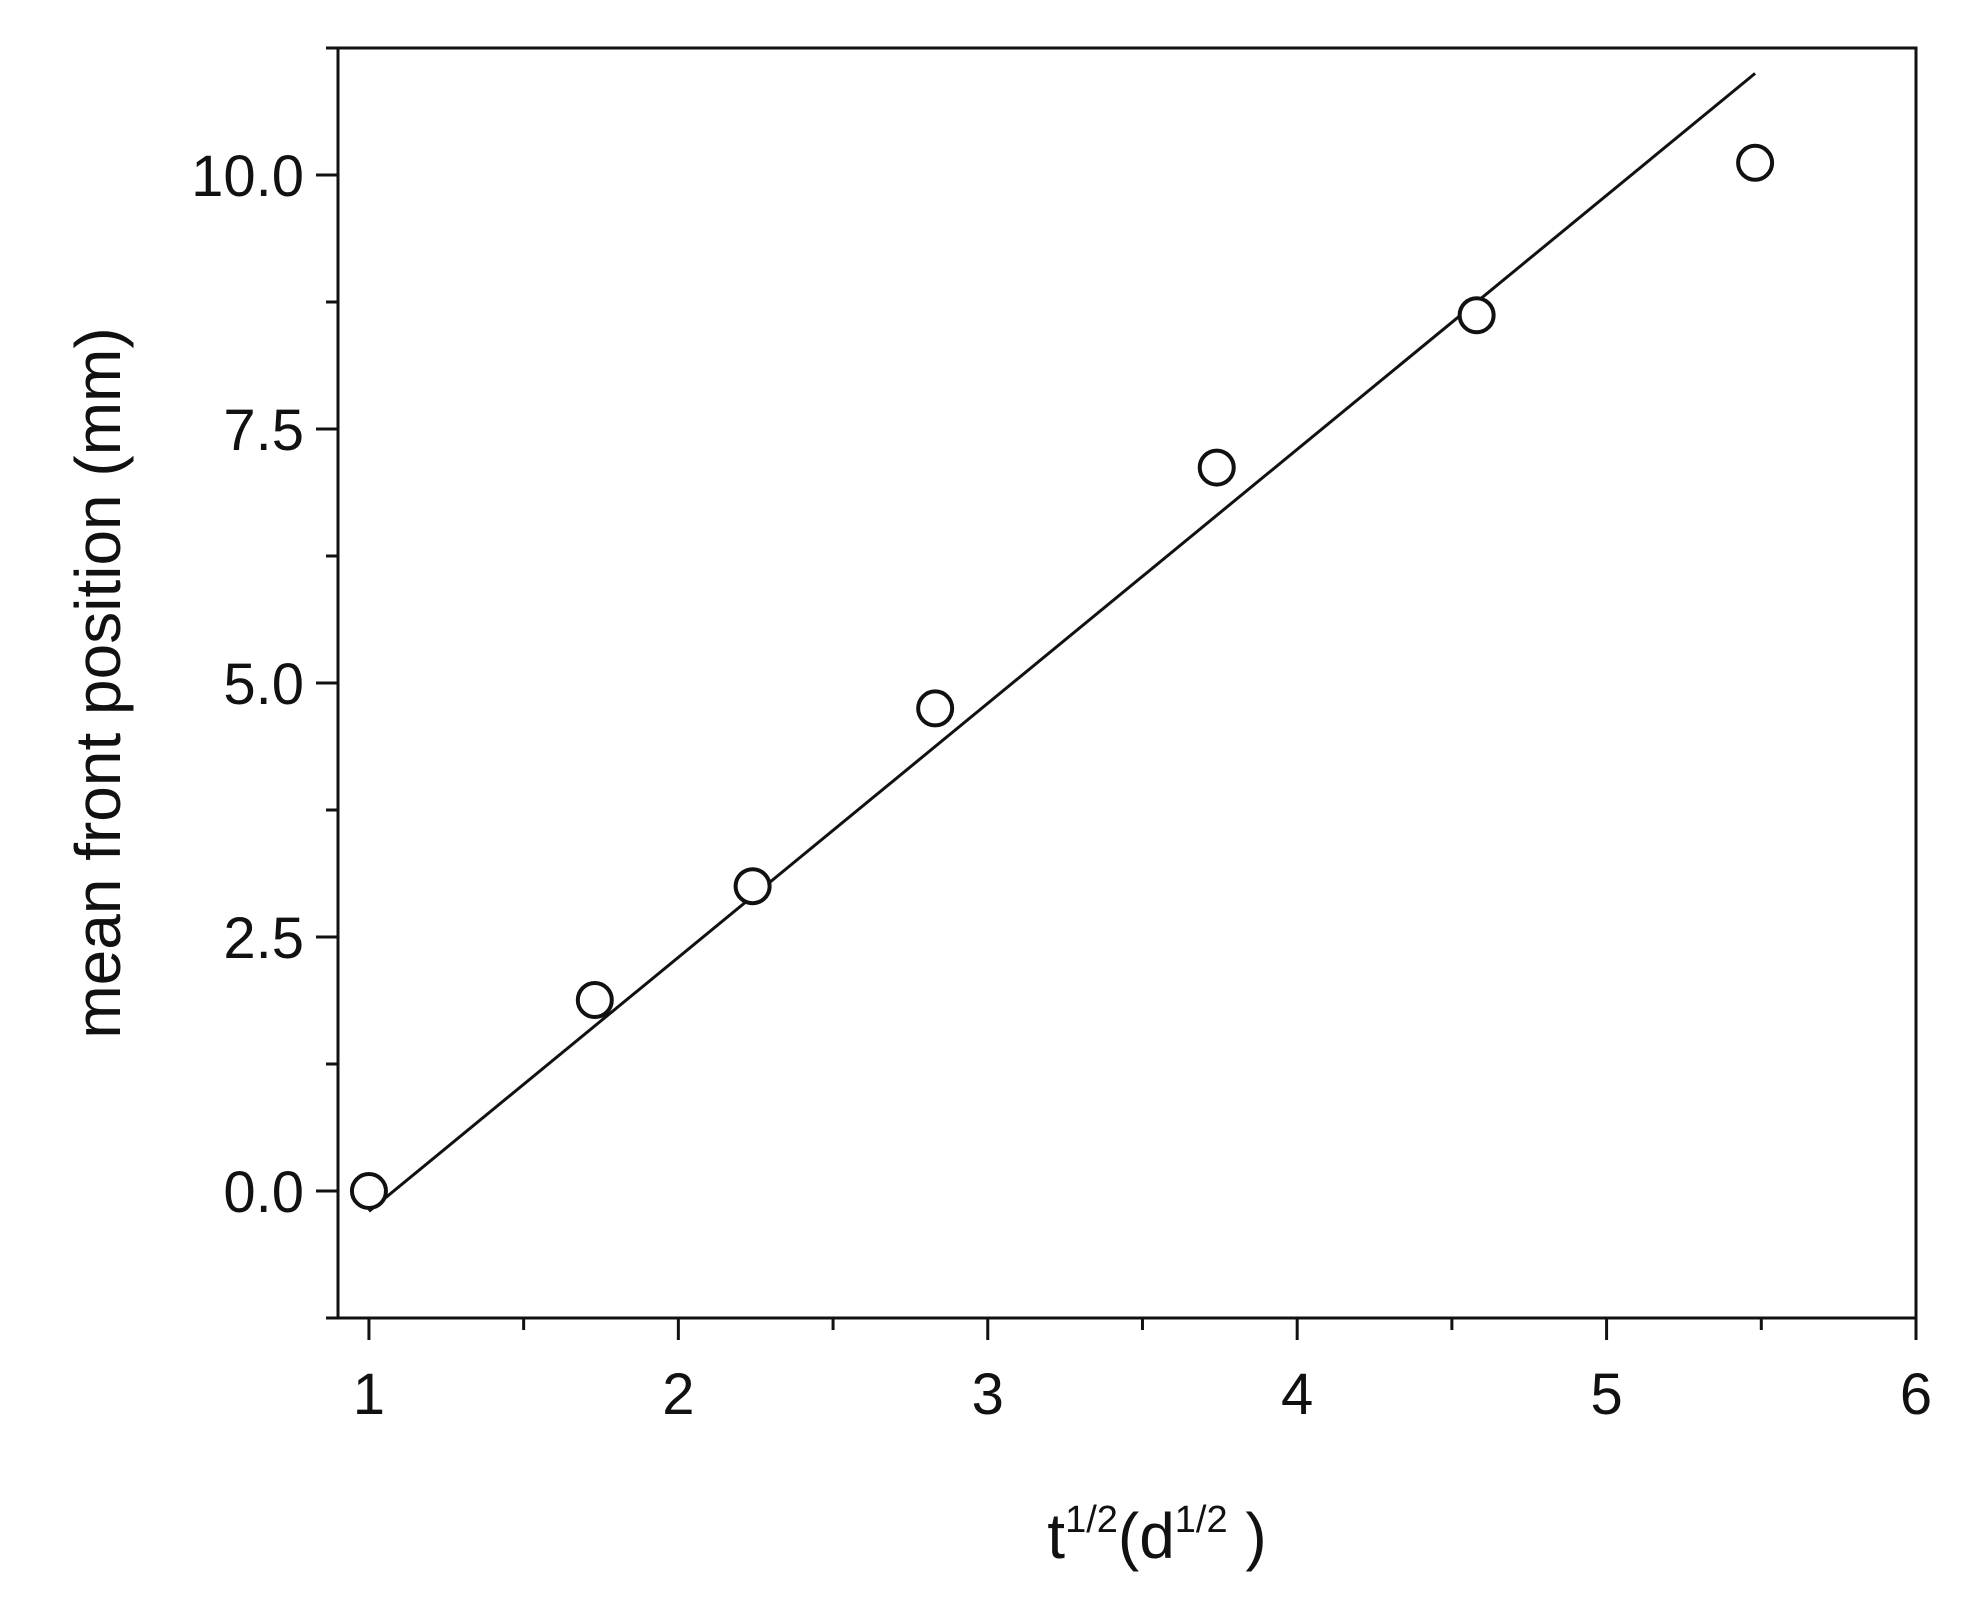 Image resolution: width=1961 pixels, height=1604 pixels. Describe the element at coordinates (1156, 1535) in the screenshot. I see `x-axis-title: t1/2(d1/2 )` at that location.